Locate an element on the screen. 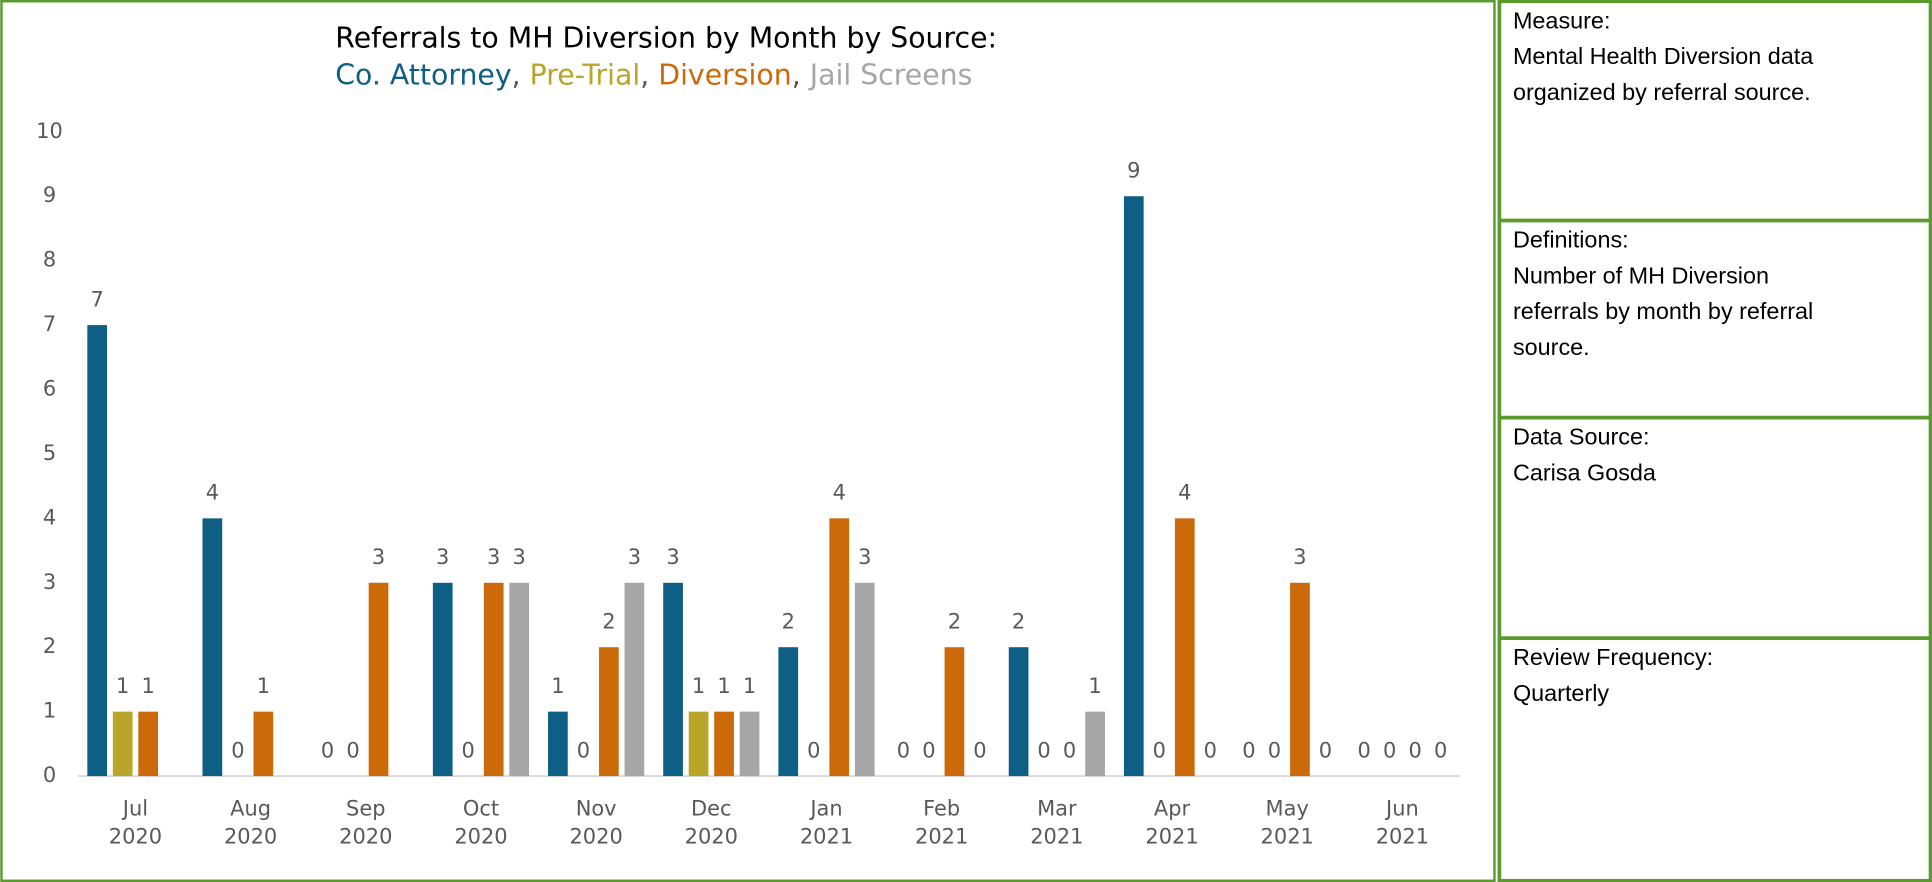  x-tick-label: Dec 2020 is located at coordinates (711, 822).